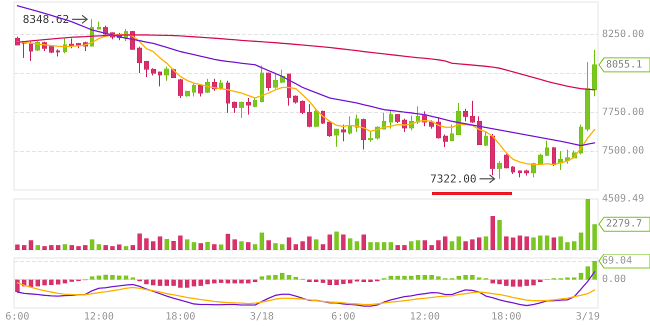 The height and width of the screenshot is (326, 650). I want to click on x-tick-label: 12:00, so click(425, 317).